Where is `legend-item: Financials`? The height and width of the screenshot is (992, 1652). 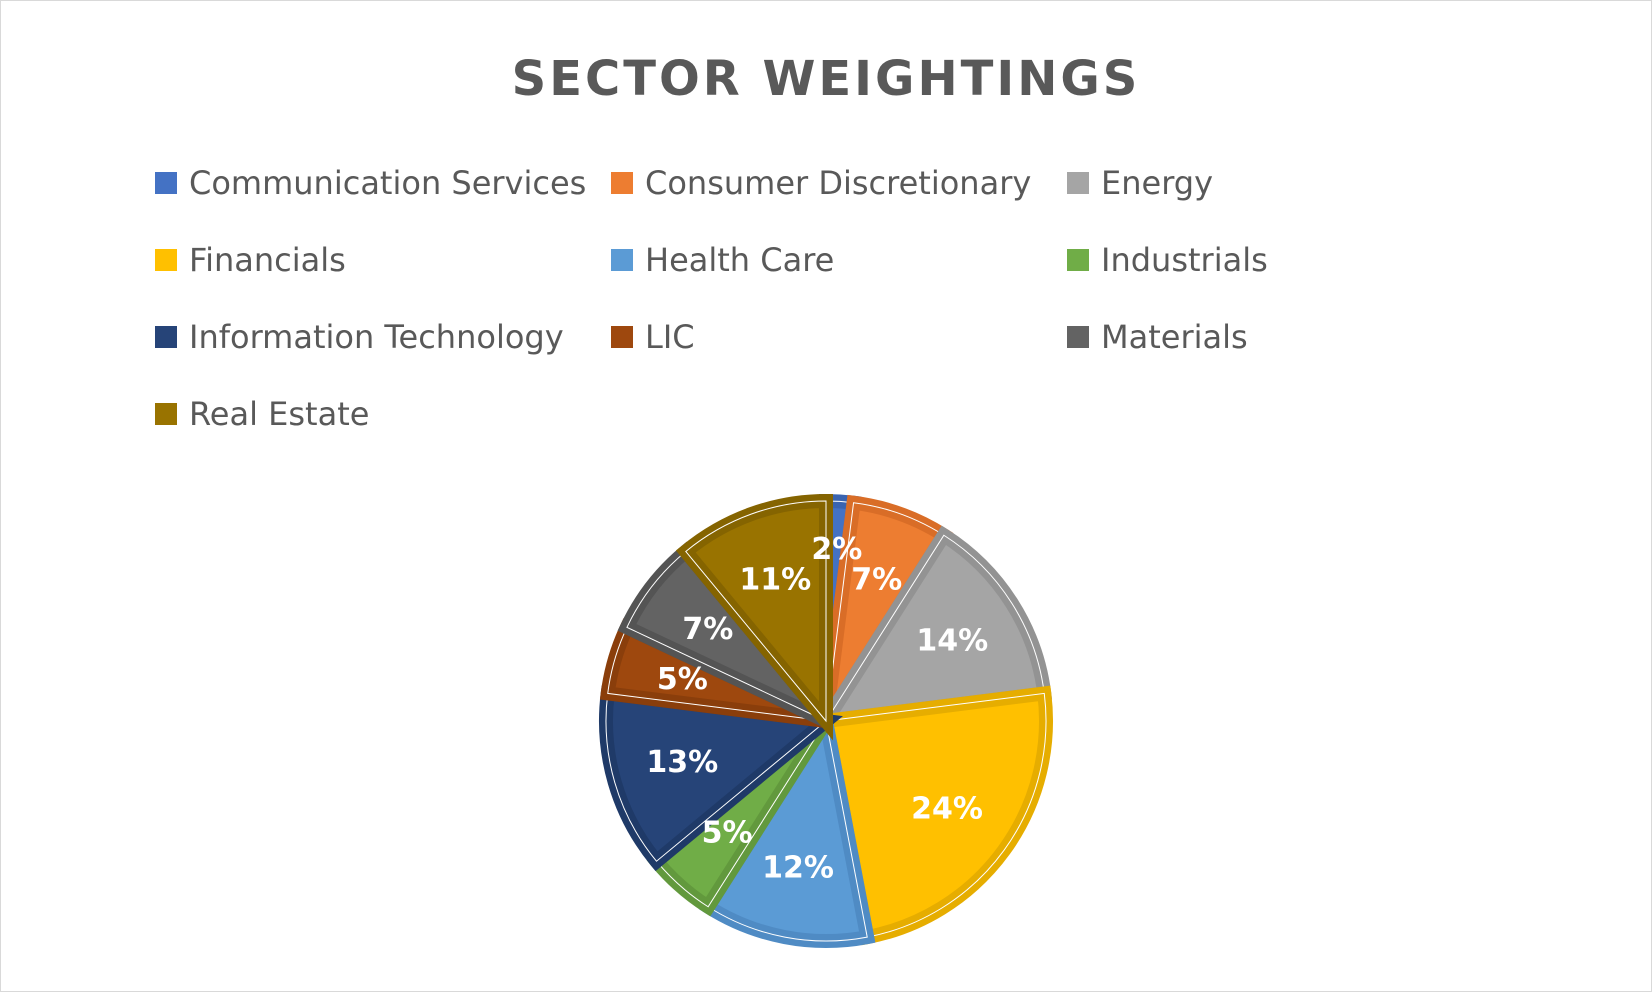 legend-item: Financials is located at coordinates (250, 260).